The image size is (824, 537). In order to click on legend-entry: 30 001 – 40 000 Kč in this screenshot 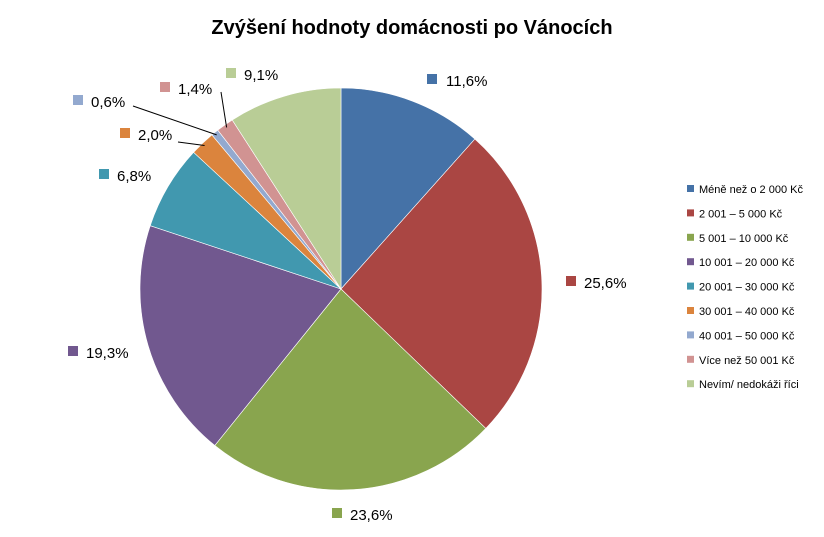, I will do `click(747, 312)`.